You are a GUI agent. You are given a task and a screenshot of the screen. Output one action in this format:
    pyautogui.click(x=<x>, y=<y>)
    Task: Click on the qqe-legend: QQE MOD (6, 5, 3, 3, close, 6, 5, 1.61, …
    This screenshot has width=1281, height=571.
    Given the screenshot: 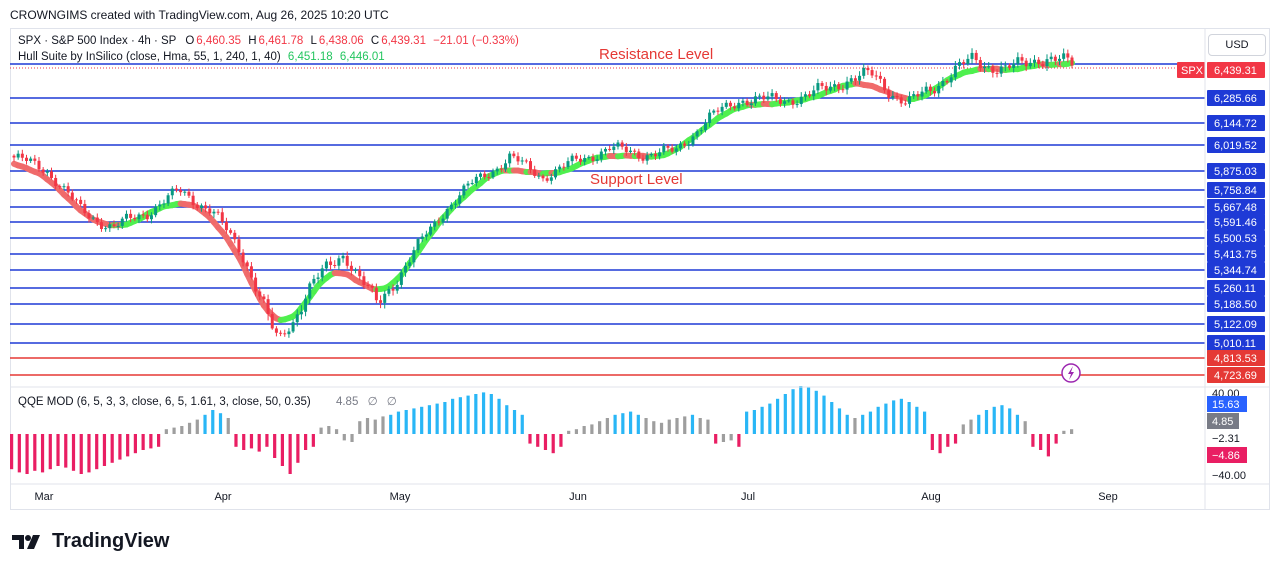 What is the action you would take?
    pyautogui.click(x=207, y=401)
    